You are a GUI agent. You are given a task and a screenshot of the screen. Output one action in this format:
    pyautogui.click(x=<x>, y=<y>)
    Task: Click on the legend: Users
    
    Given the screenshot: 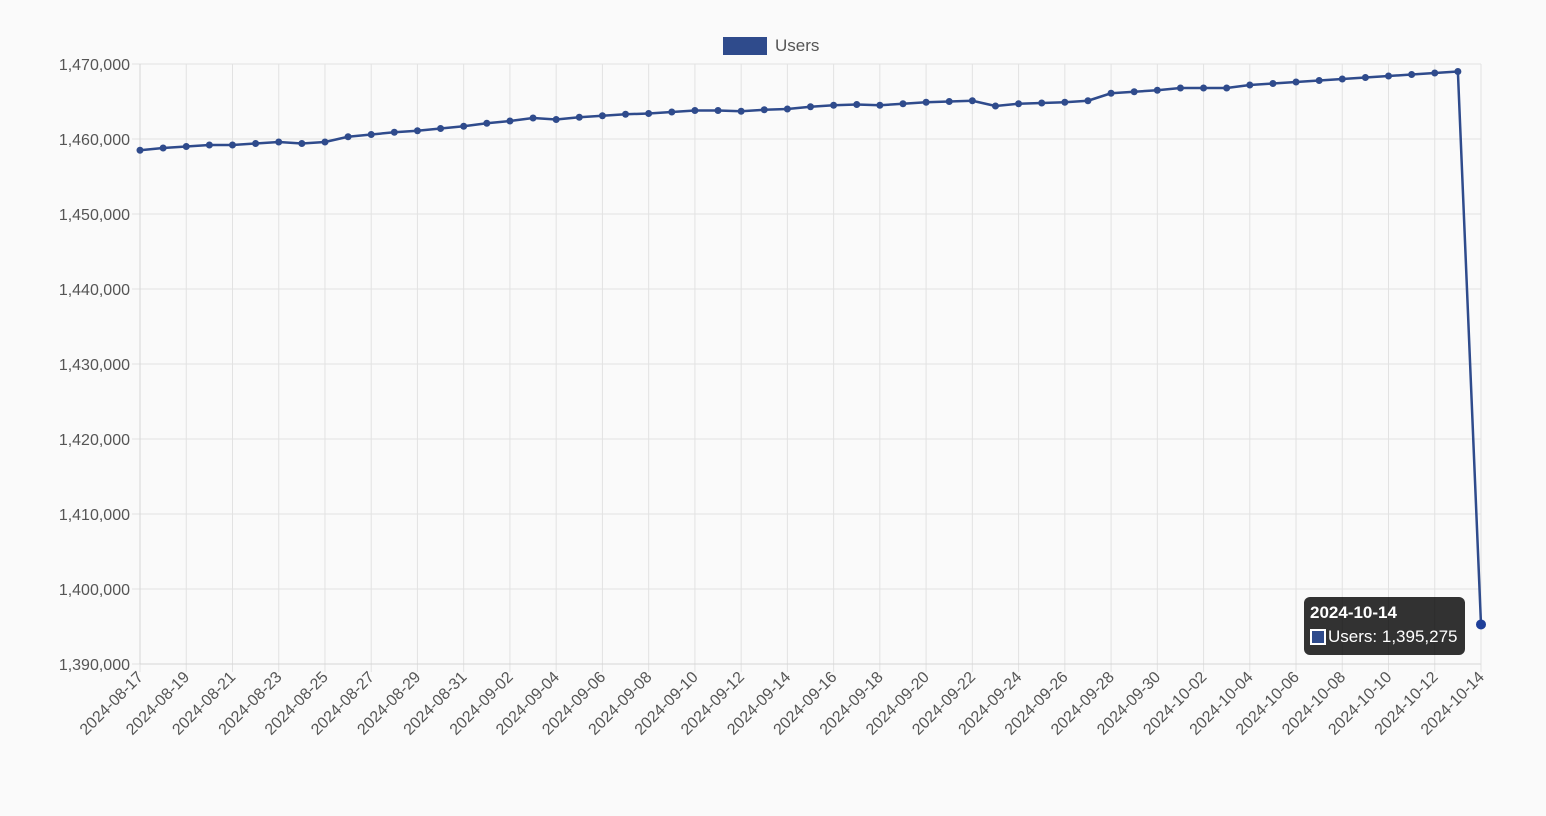 What is the action you would take?
    pyautogui.click(x=771, y=45)
    